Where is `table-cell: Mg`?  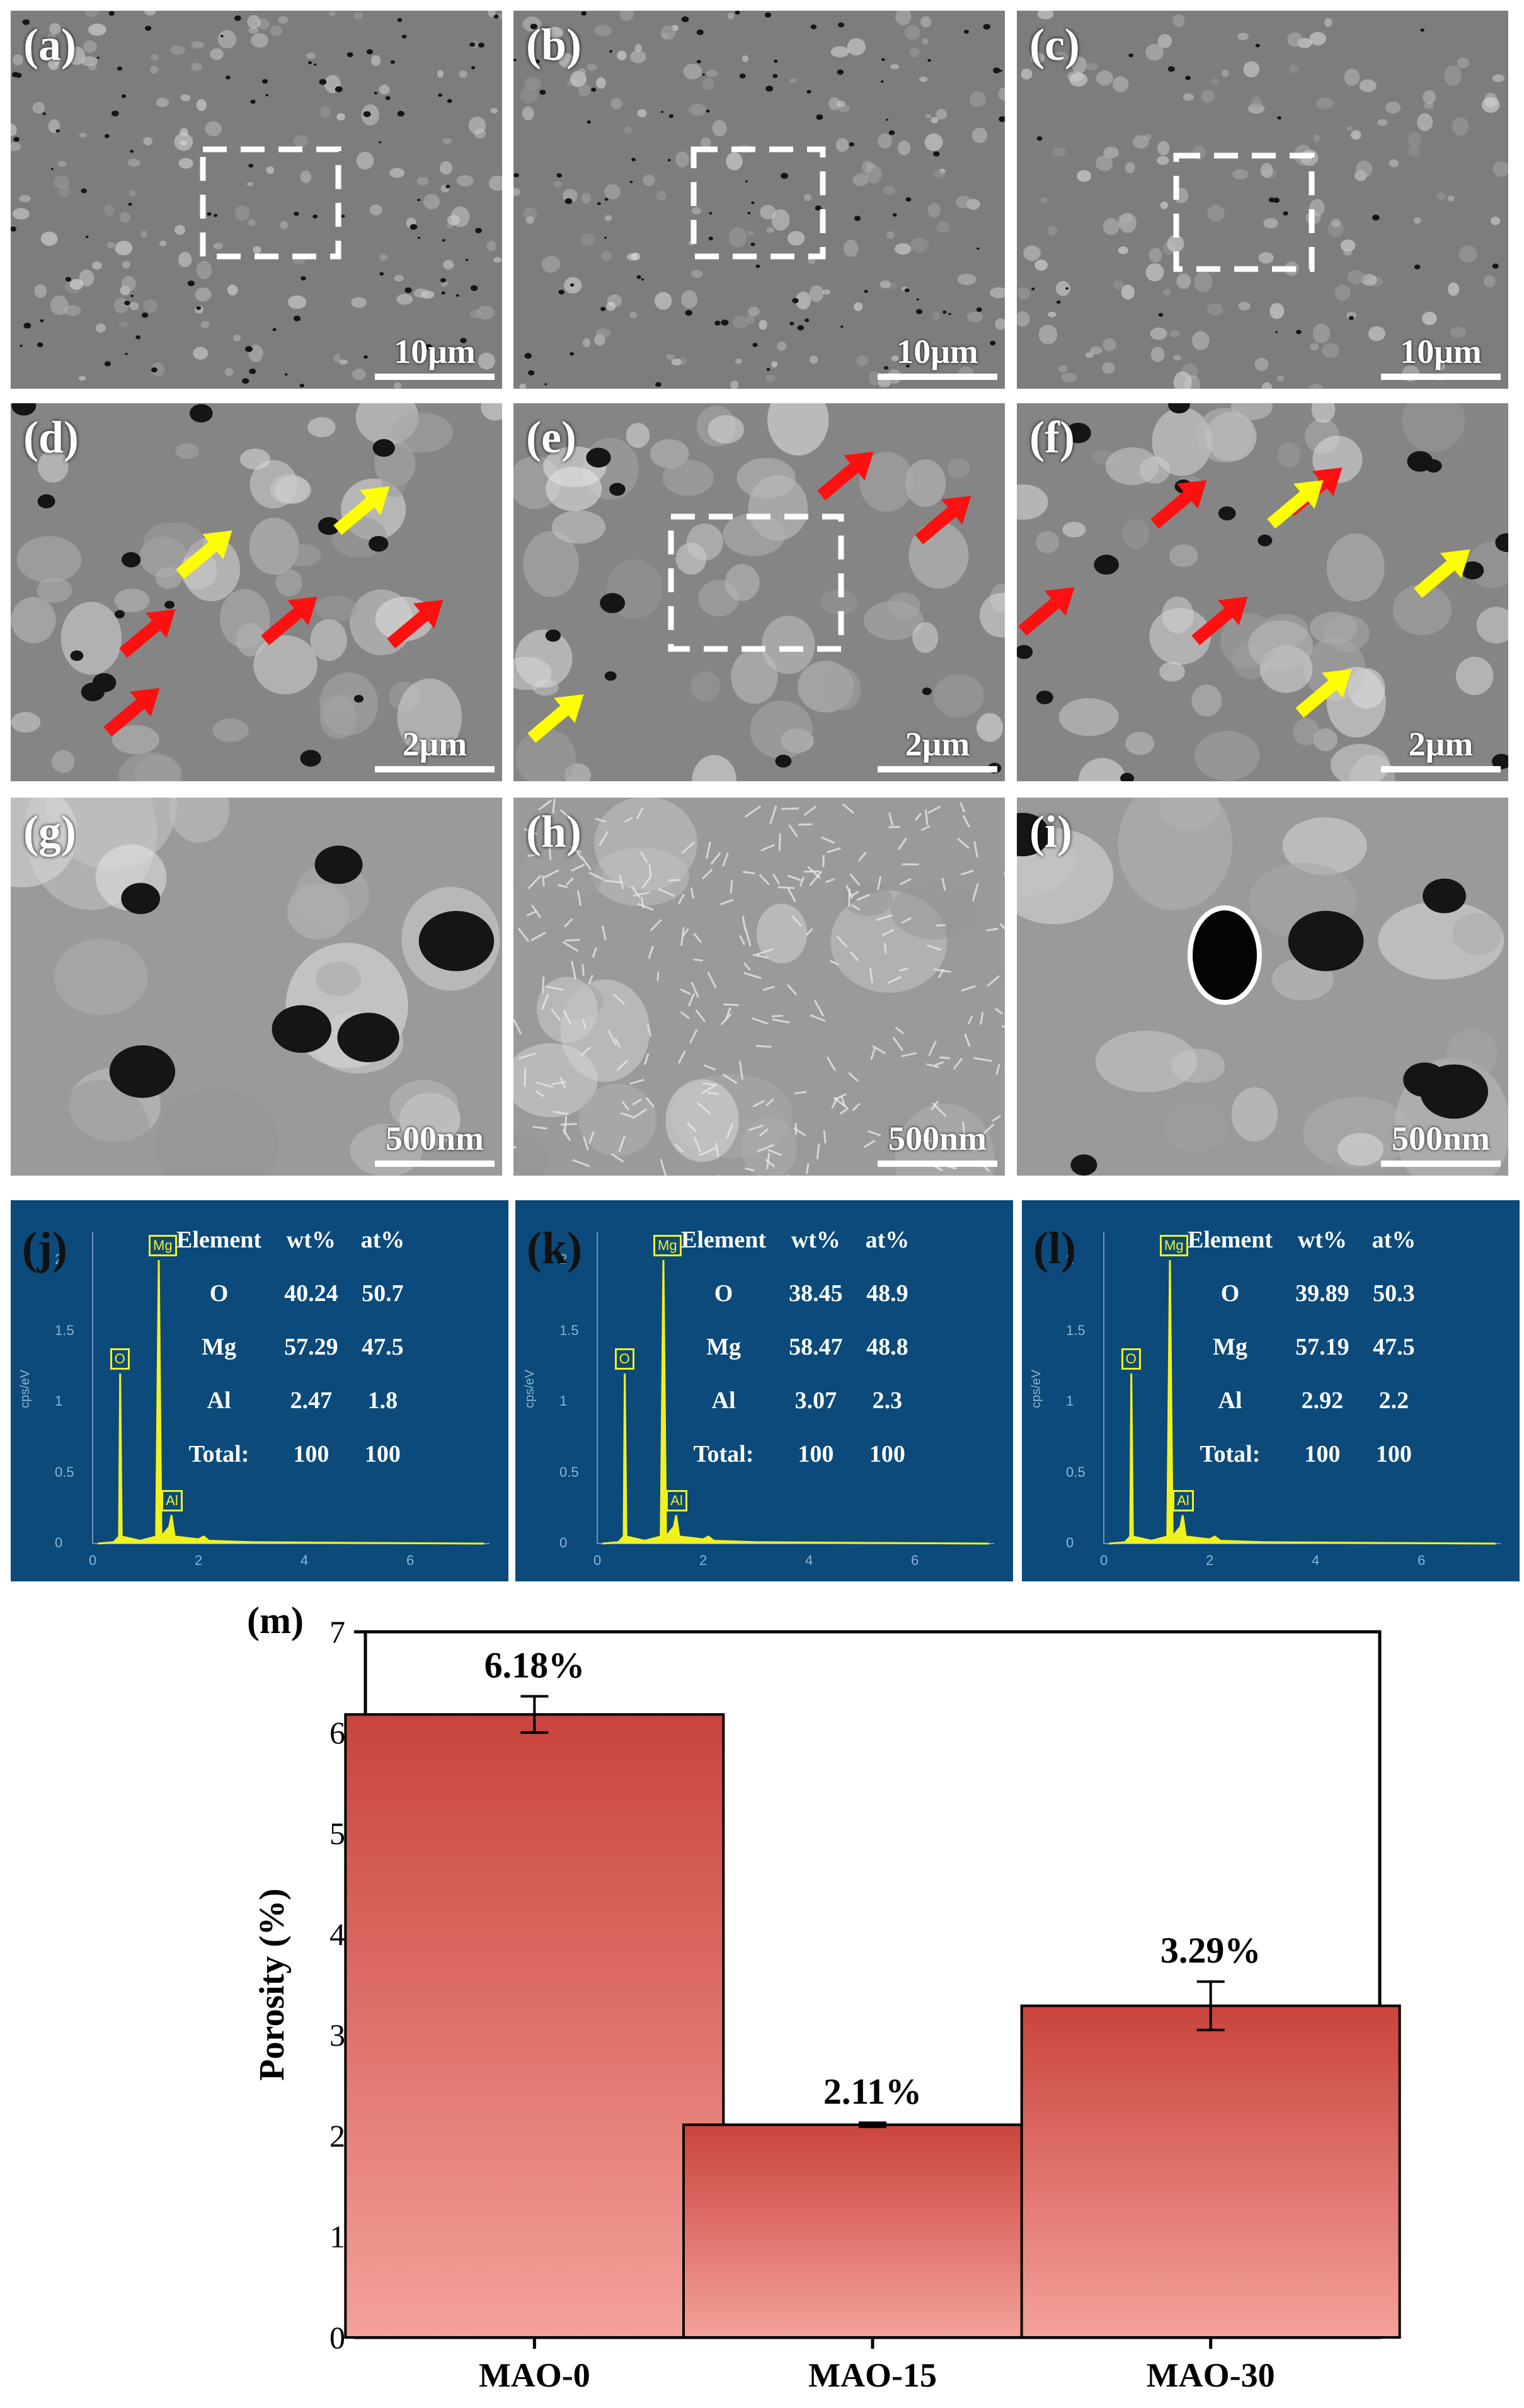
table-cell: Mg is located at coordinates (219, 1346).